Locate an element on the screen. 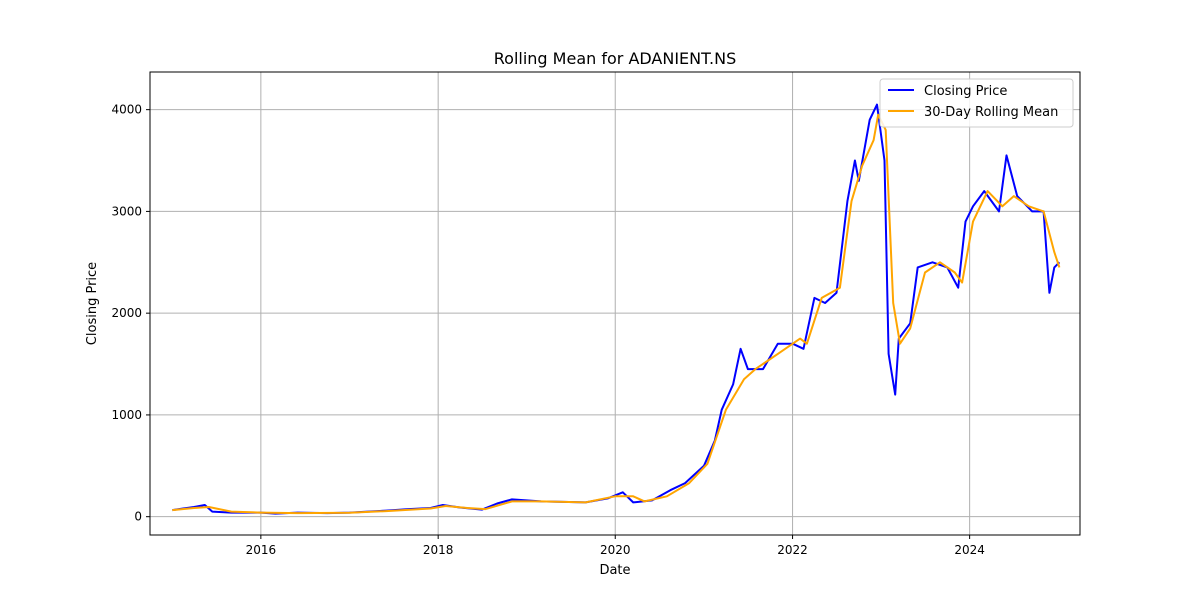 The width and height of the screenshot is (1200, 600). legend-label-closing-price: Closing Price is located at coordinates (965, 91).